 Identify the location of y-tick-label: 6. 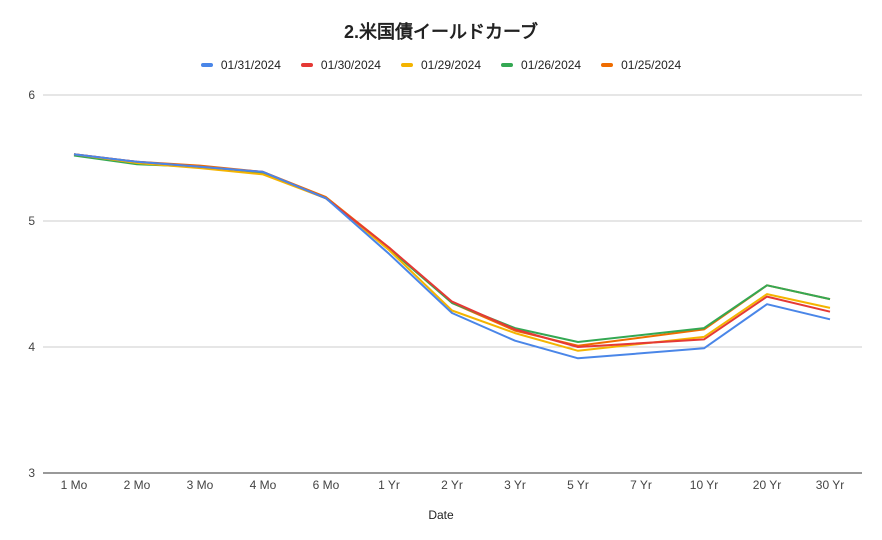
(31, 95).